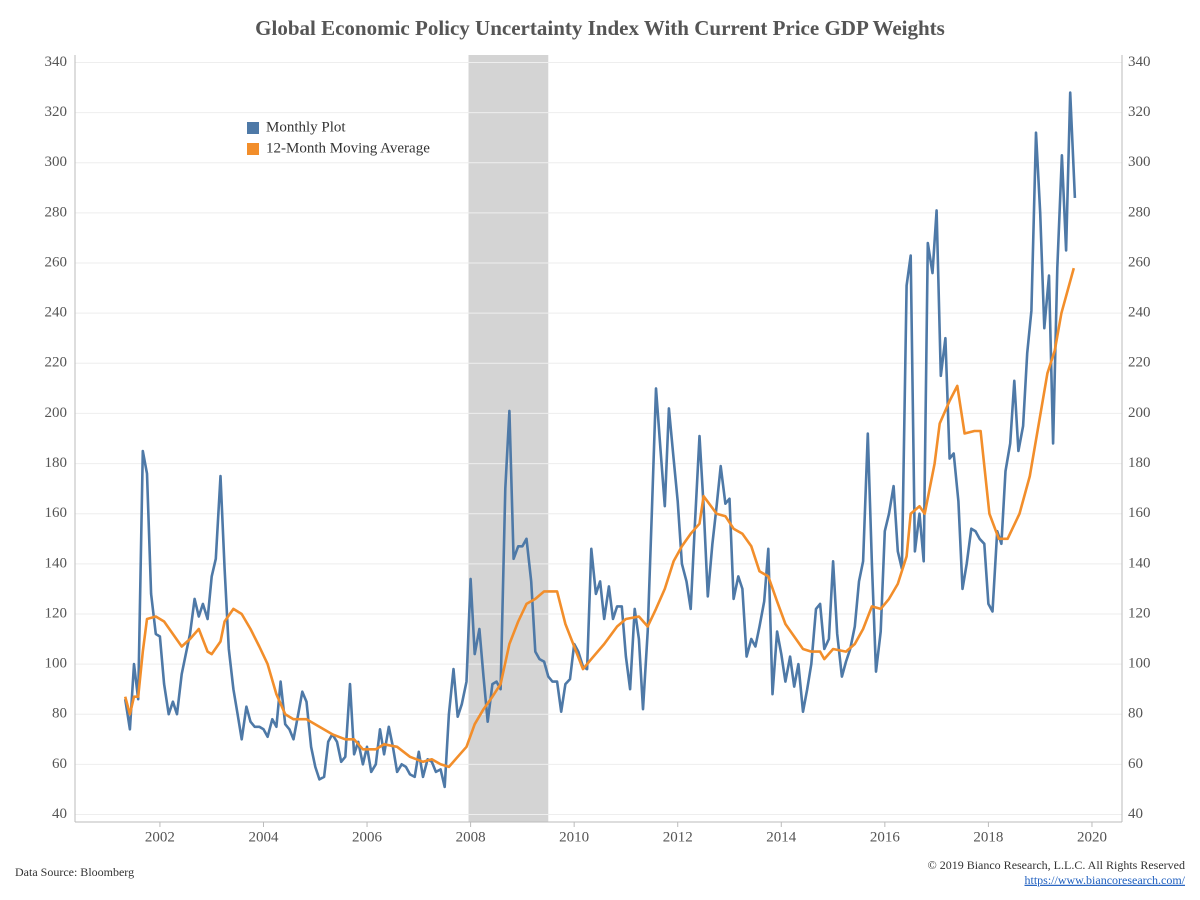 The width and height of the screenshot is (1200, 900). Describe the element at coordinates (1135, 814) in the screenshot. I see `y2-tick-label: 40` at that location.